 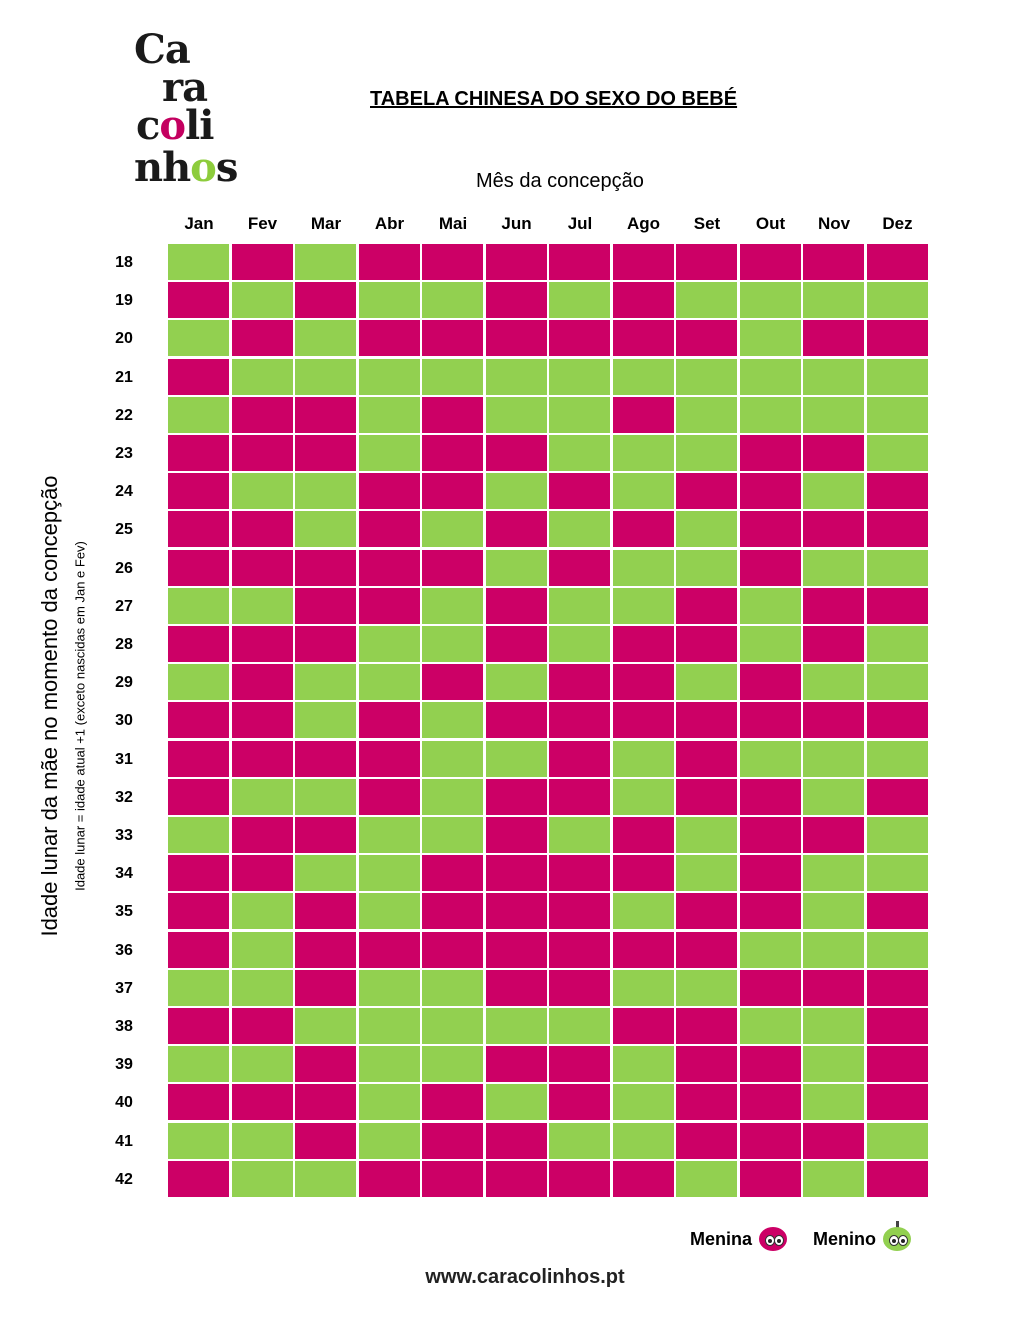 I want to click on logo-face-red: o, so click(x=172, y=125).